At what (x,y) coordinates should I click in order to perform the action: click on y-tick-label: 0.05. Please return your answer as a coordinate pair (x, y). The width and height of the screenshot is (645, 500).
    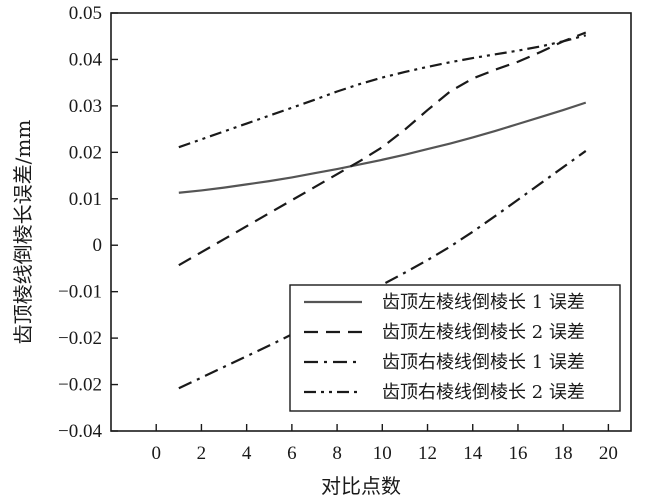
    Looking at the image, I should click on (85, 13).